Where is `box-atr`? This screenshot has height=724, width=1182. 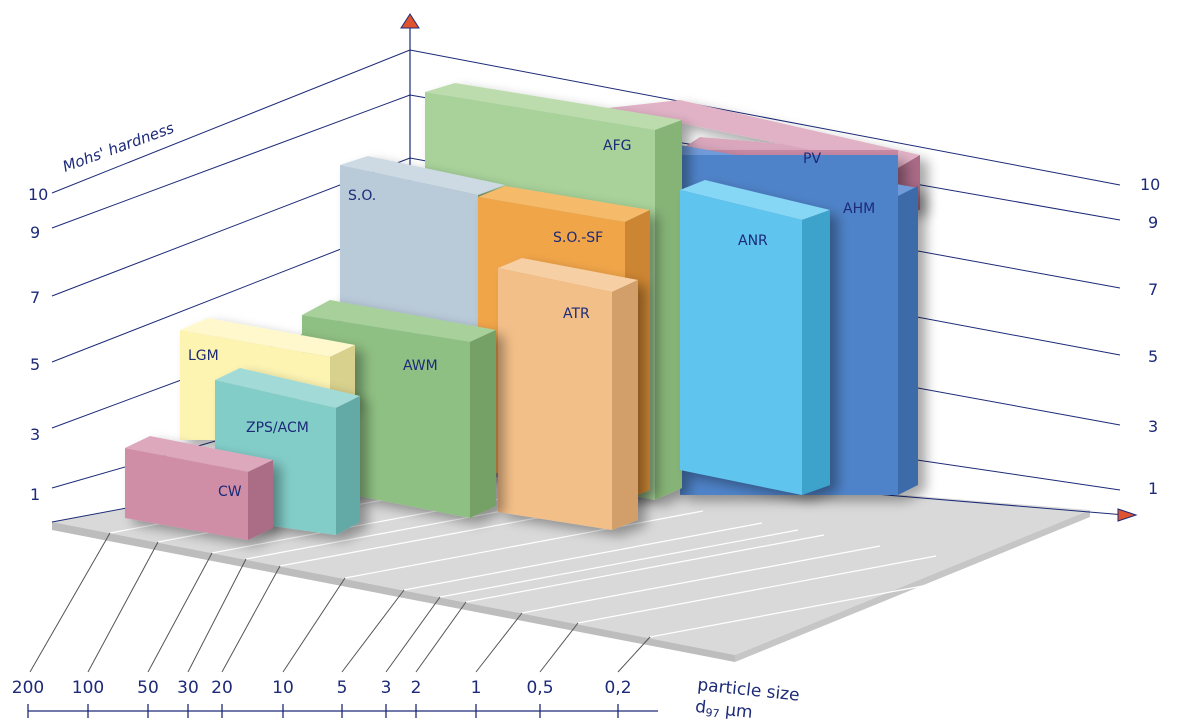 box-atr is located at coordinates (568, 394).